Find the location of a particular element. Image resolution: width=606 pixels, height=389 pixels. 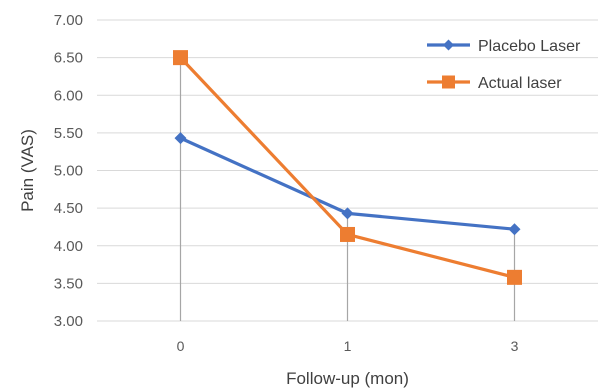

y-tick-label-2: 4.00 is located at coordinates (68, 246).